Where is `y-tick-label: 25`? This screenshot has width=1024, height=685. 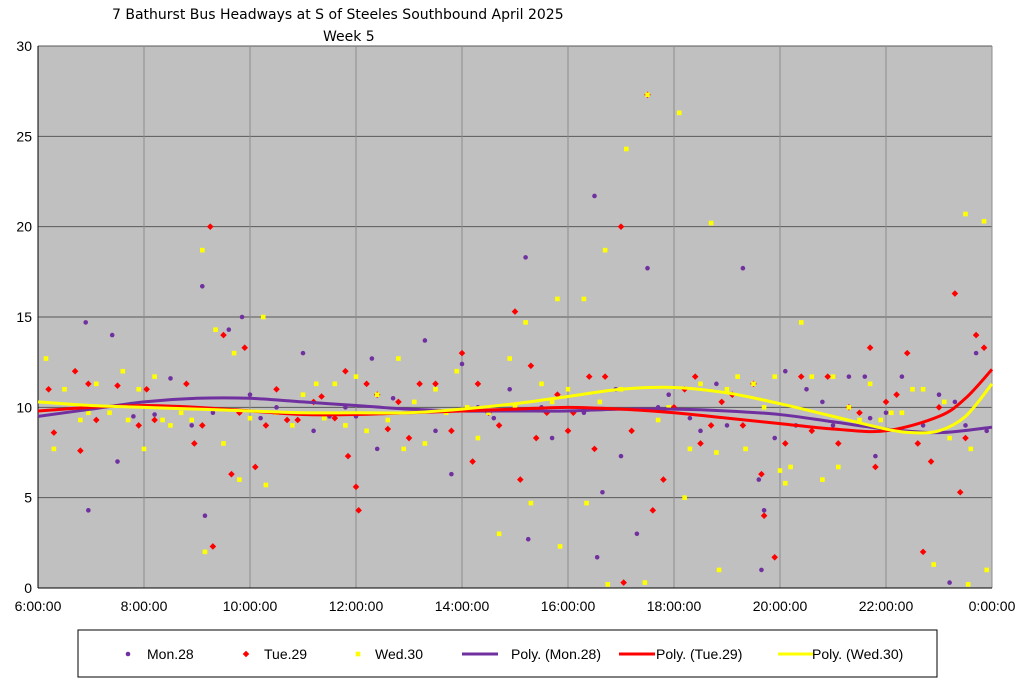
y-tick-label: 25 is located at coordinates (24, 136).